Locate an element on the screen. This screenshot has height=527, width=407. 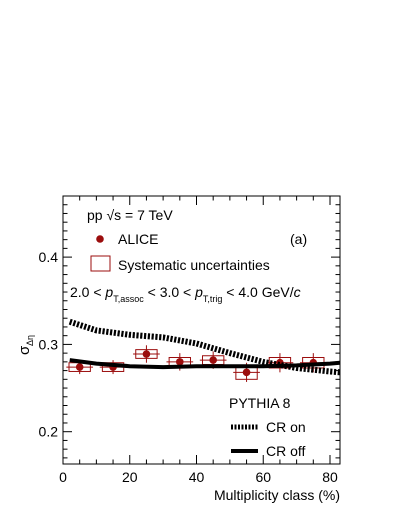
y-axis-title-main: σ is located at coordinates (24, 350).